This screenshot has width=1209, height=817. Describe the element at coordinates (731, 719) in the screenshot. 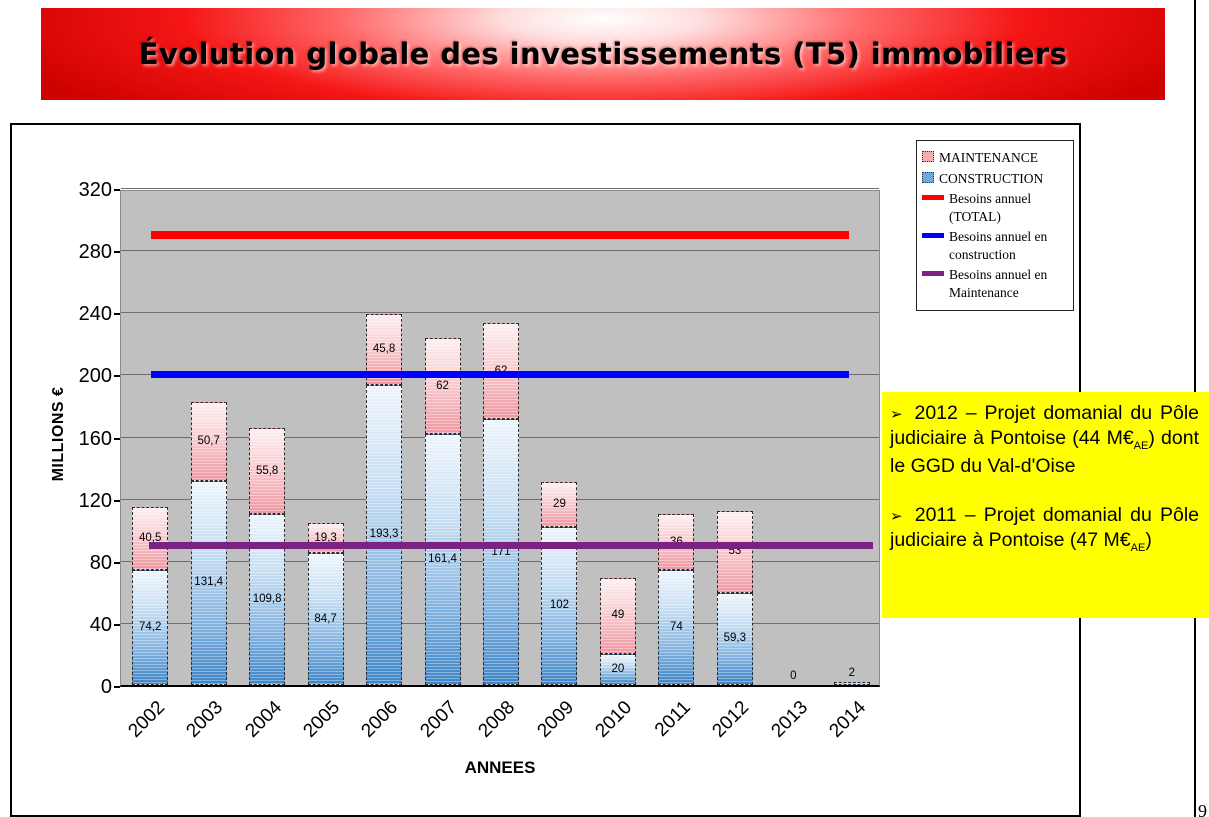

I see `x-tick-label: 2012` at that location.